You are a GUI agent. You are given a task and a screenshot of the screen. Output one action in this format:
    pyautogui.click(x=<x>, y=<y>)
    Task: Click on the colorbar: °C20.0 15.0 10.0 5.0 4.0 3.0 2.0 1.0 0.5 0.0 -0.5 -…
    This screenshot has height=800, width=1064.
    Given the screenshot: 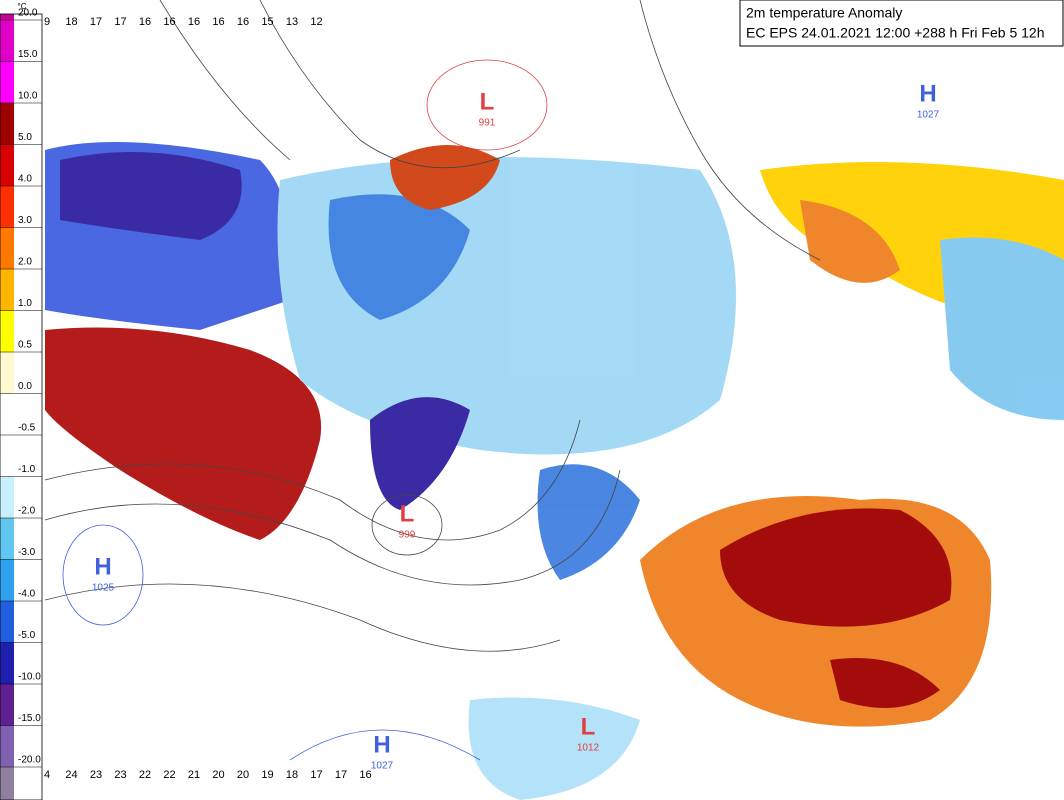 What is the action you would take?
    pyautogui.click(x=21, y=401)
    